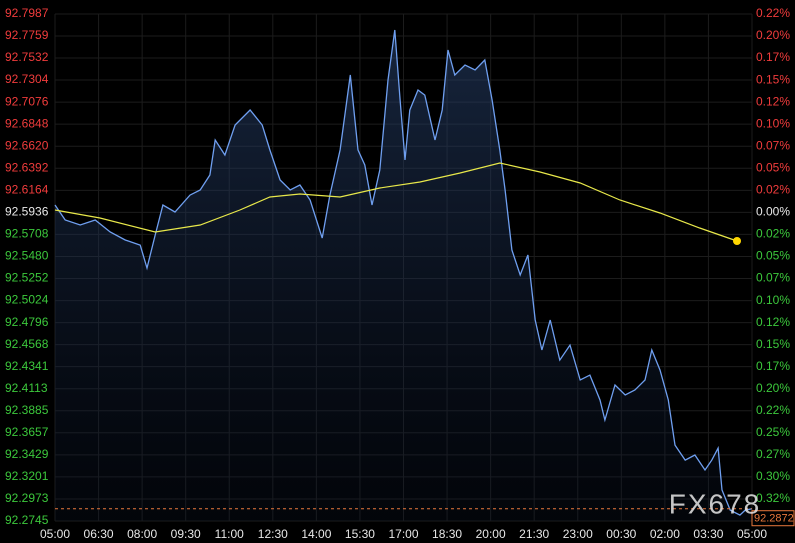 The image size is (795, 543). What do you see at coordinates (27, 101) in the screenshot?
I see `y-tick-label: 92.7076` at bounding box center [27, 101].